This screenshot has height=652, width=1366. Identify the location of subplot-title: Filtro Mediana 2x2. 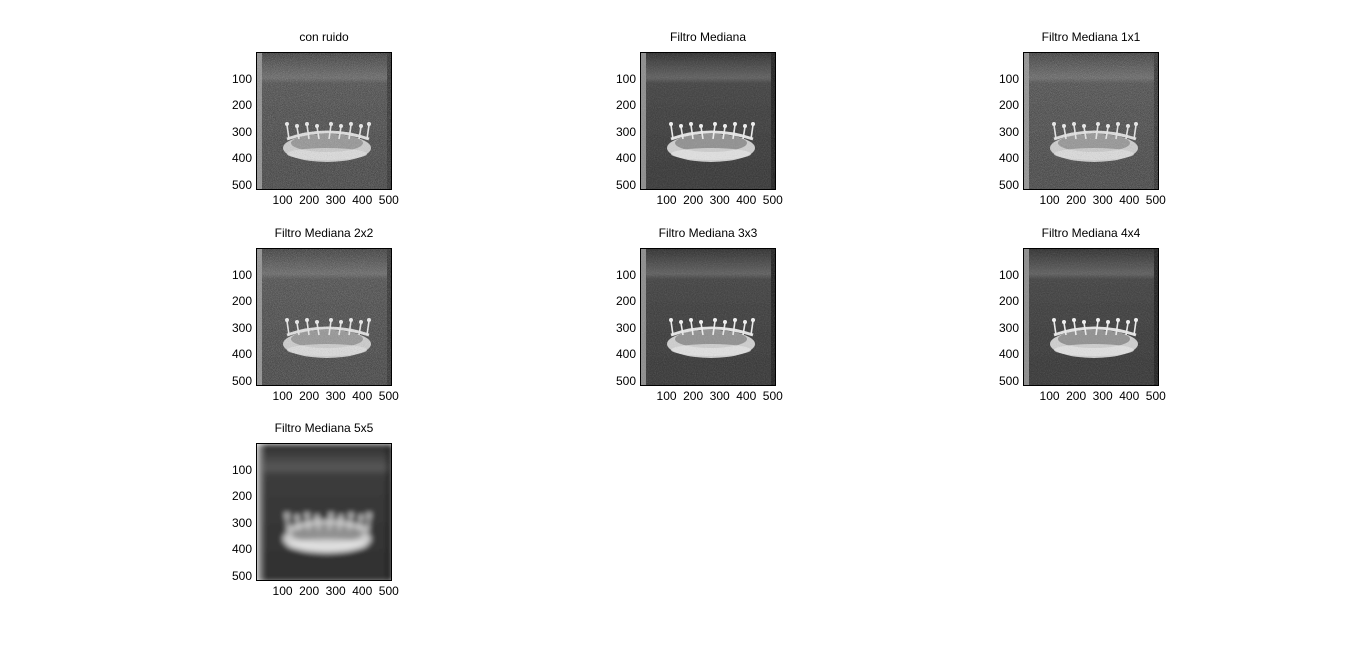
(324, 233).